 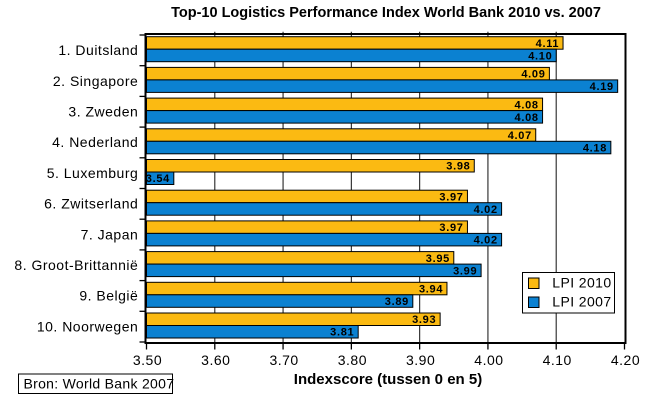 What do you see at coordinates (76, 265) in the screenshot?
I see `svg-text: 8. Groot-Brittannië` at bounding box center [76, 265].